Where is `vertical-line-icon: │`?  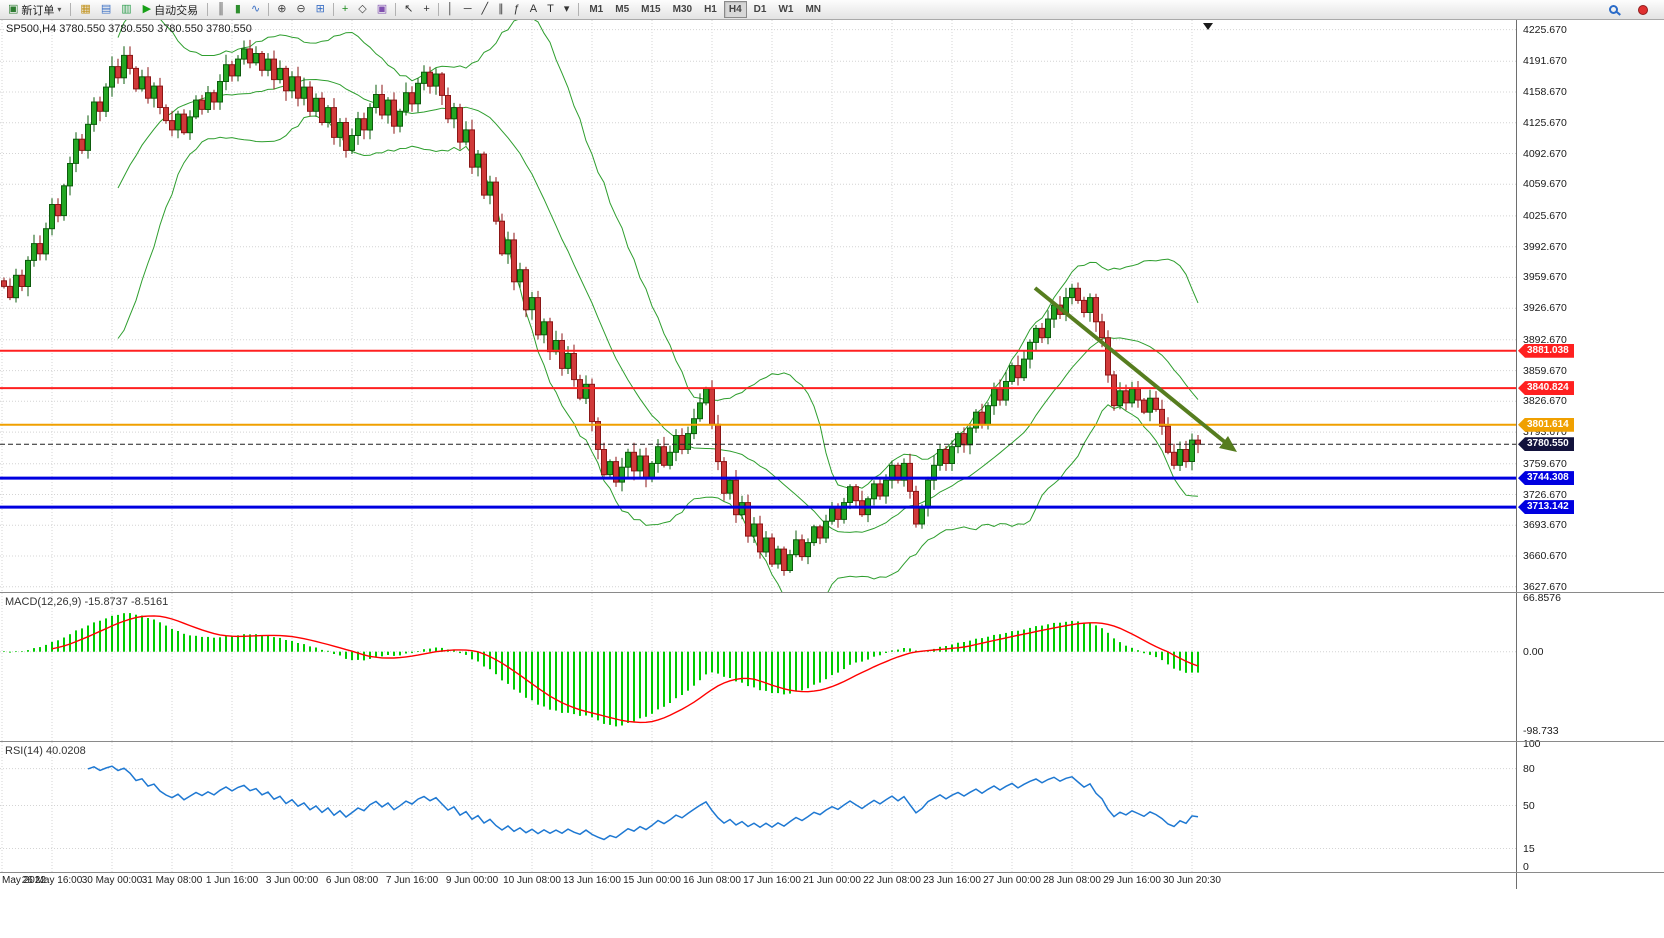
vertical-line-icon: │ is located at coordinates (450, 9).